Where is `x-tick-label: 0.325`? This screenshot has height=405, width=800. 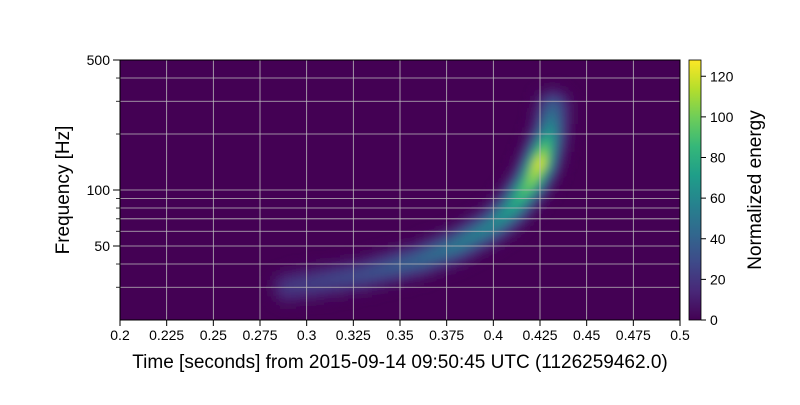 x-tick-label: 0.325 is located at coordinates (353, 335).